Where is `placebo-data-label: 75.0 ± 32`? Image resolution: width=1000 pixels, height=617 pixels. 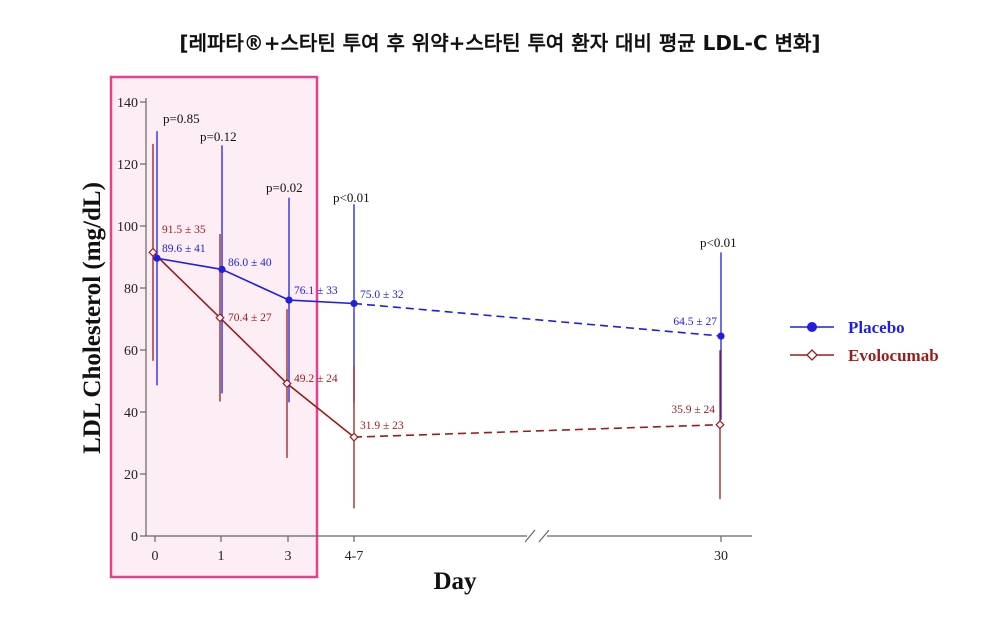 placebo-data-label: 75.0 ± 32 is located at coordinates (382, 295).